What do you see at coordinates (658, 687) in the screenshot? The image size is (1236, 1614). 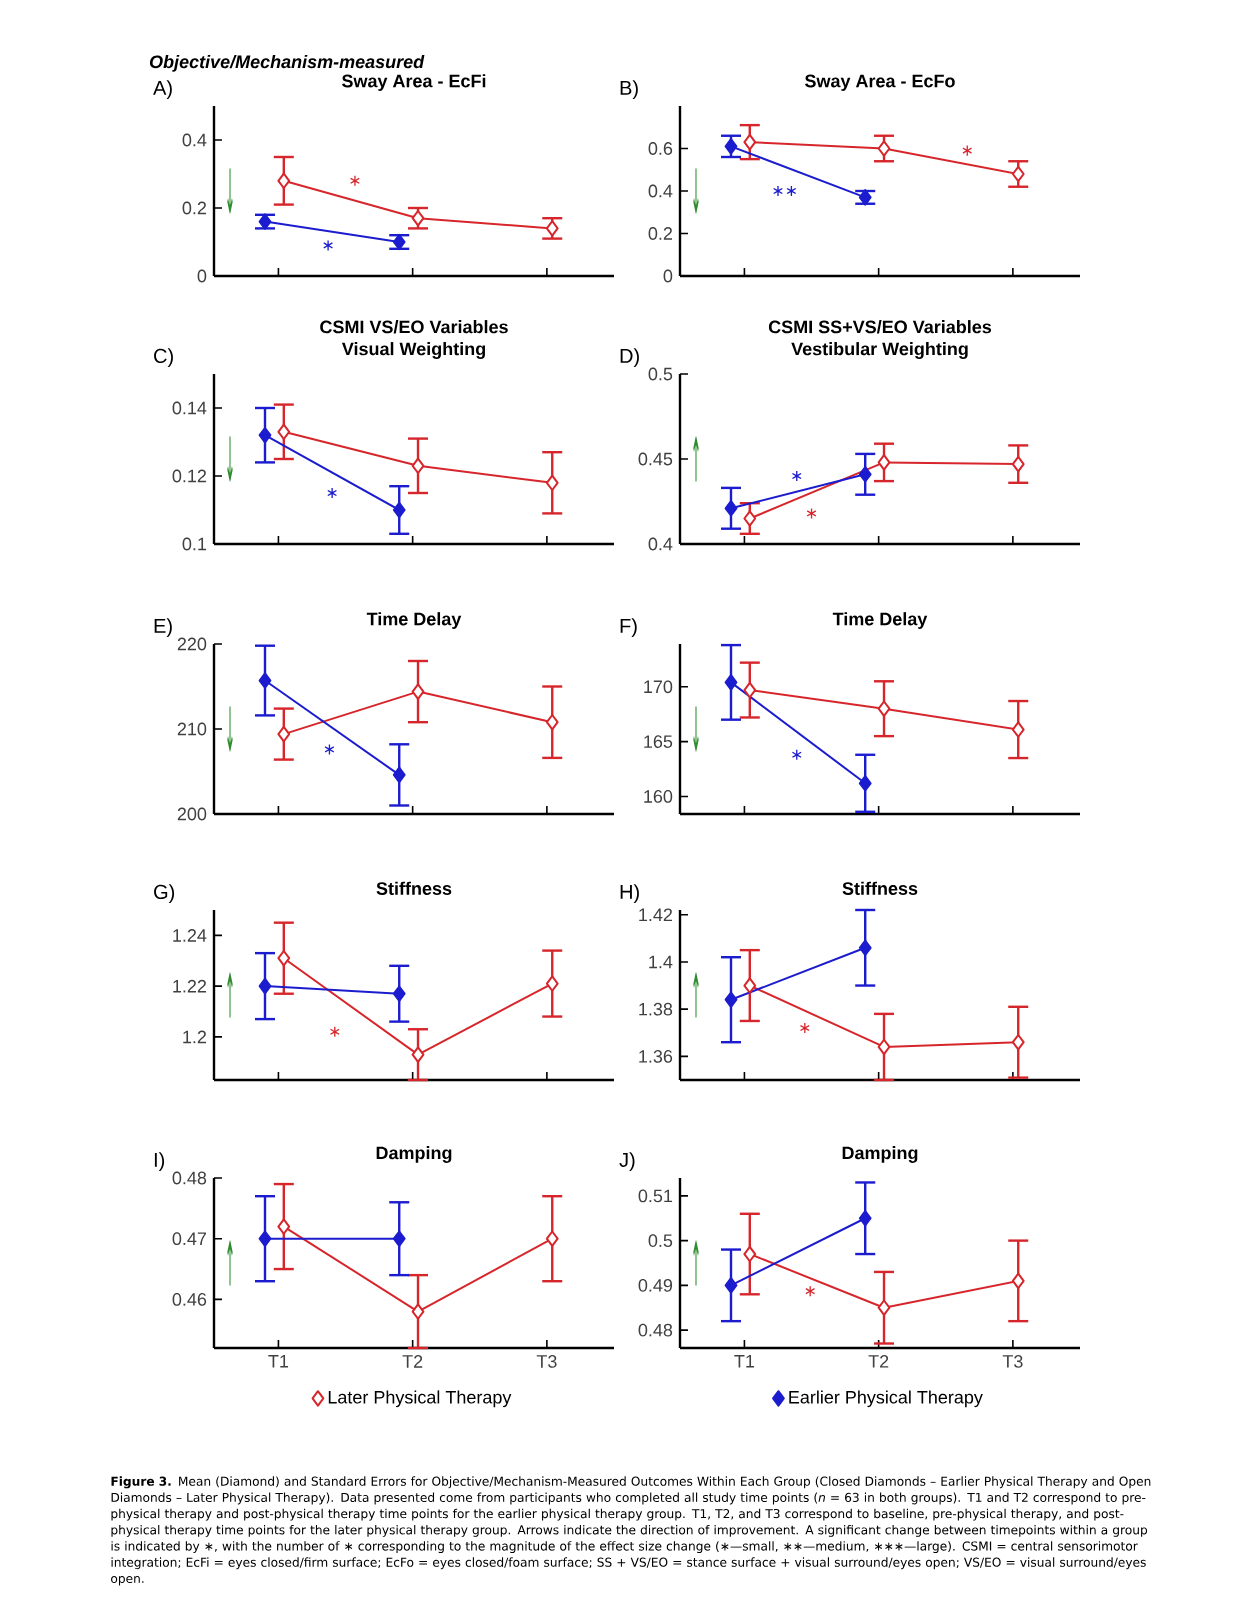 I see `y-tick-label: 170` at bounding box center [658, 687].